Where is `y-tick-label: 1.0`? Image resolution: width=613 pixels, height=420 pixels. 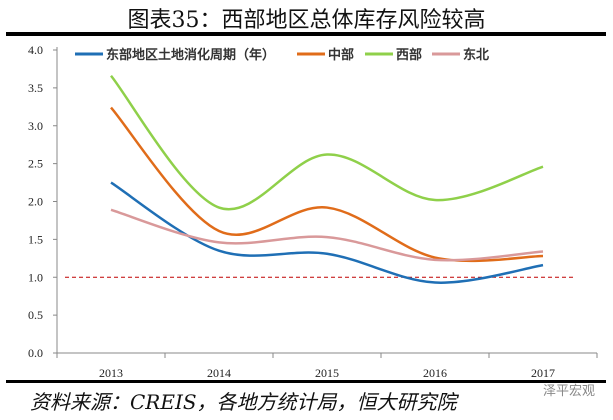
y-tick-label: 1.0 is located at coordinates (35, 277).